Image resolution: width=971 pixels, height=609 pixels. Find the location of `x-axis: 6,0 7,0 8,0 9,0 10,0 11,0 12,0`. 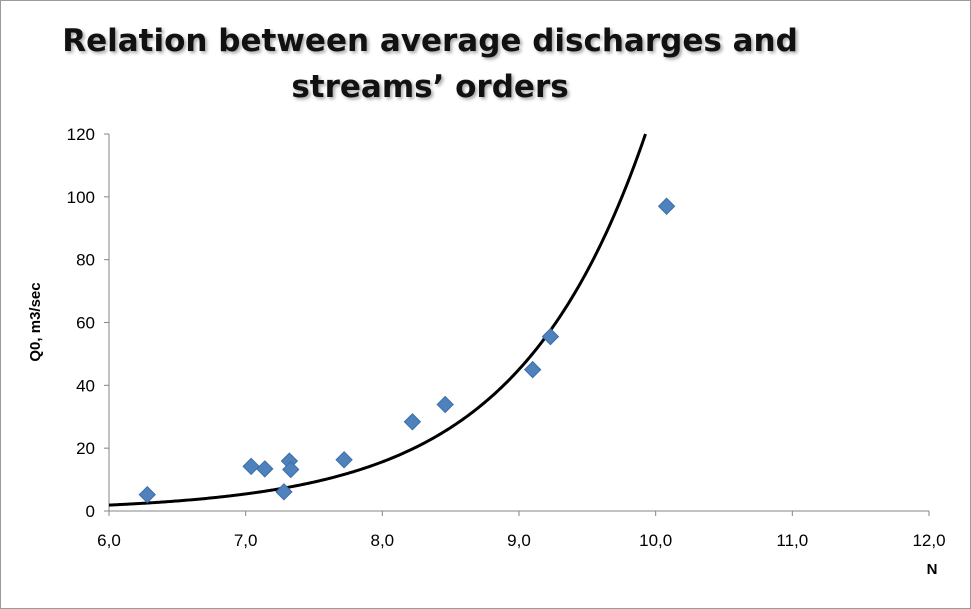

x-axis: 6,0 7,0 8,0 9,0 10,0 11,0 12,0 is located at coordinates (521, 530).